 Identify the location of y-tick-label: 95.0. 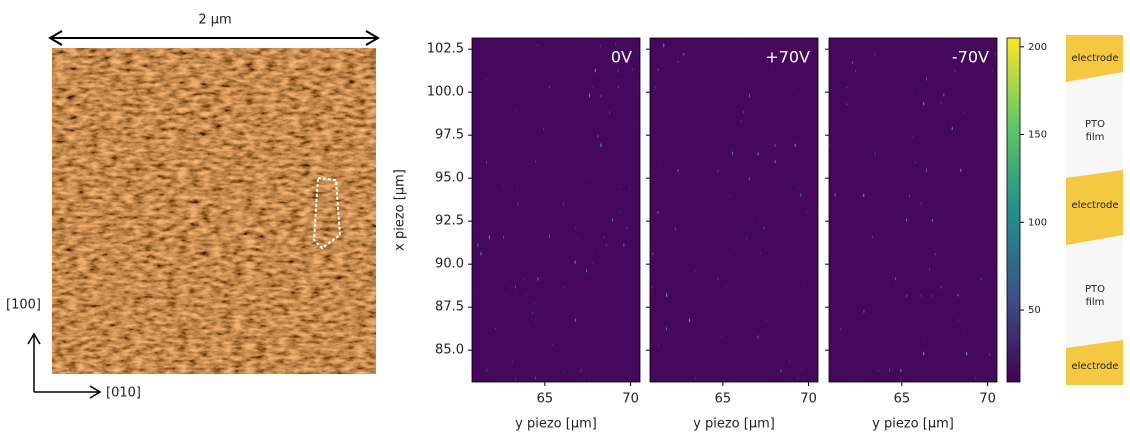
(449, 178).